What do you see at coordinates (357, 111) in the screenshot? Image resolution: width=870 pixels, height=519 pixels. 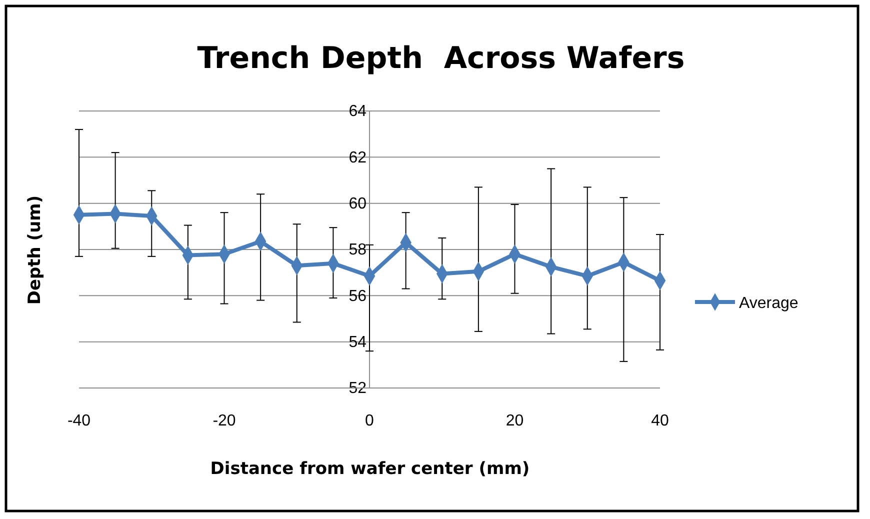 I see `y-tick-label: 64` at bounding box center [357, 111].